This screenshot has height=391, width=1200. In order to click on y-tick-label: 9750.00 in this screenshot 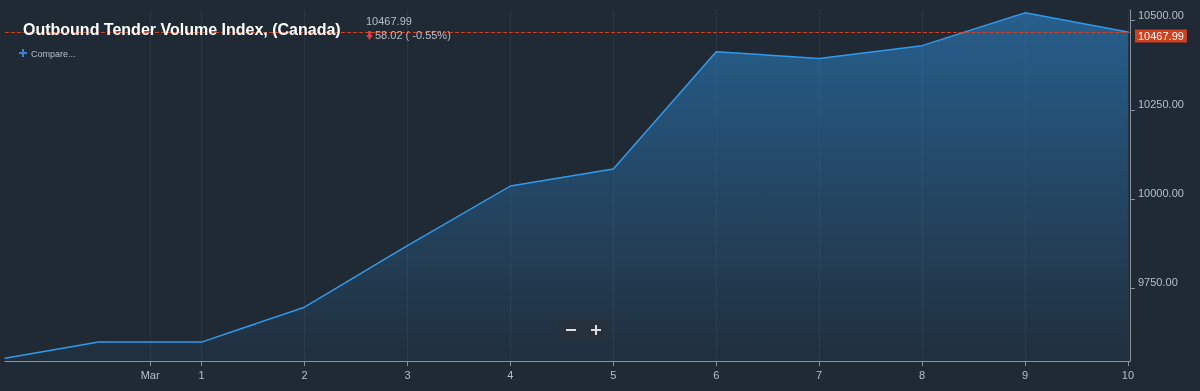, I will do `click(1158, 282)`.